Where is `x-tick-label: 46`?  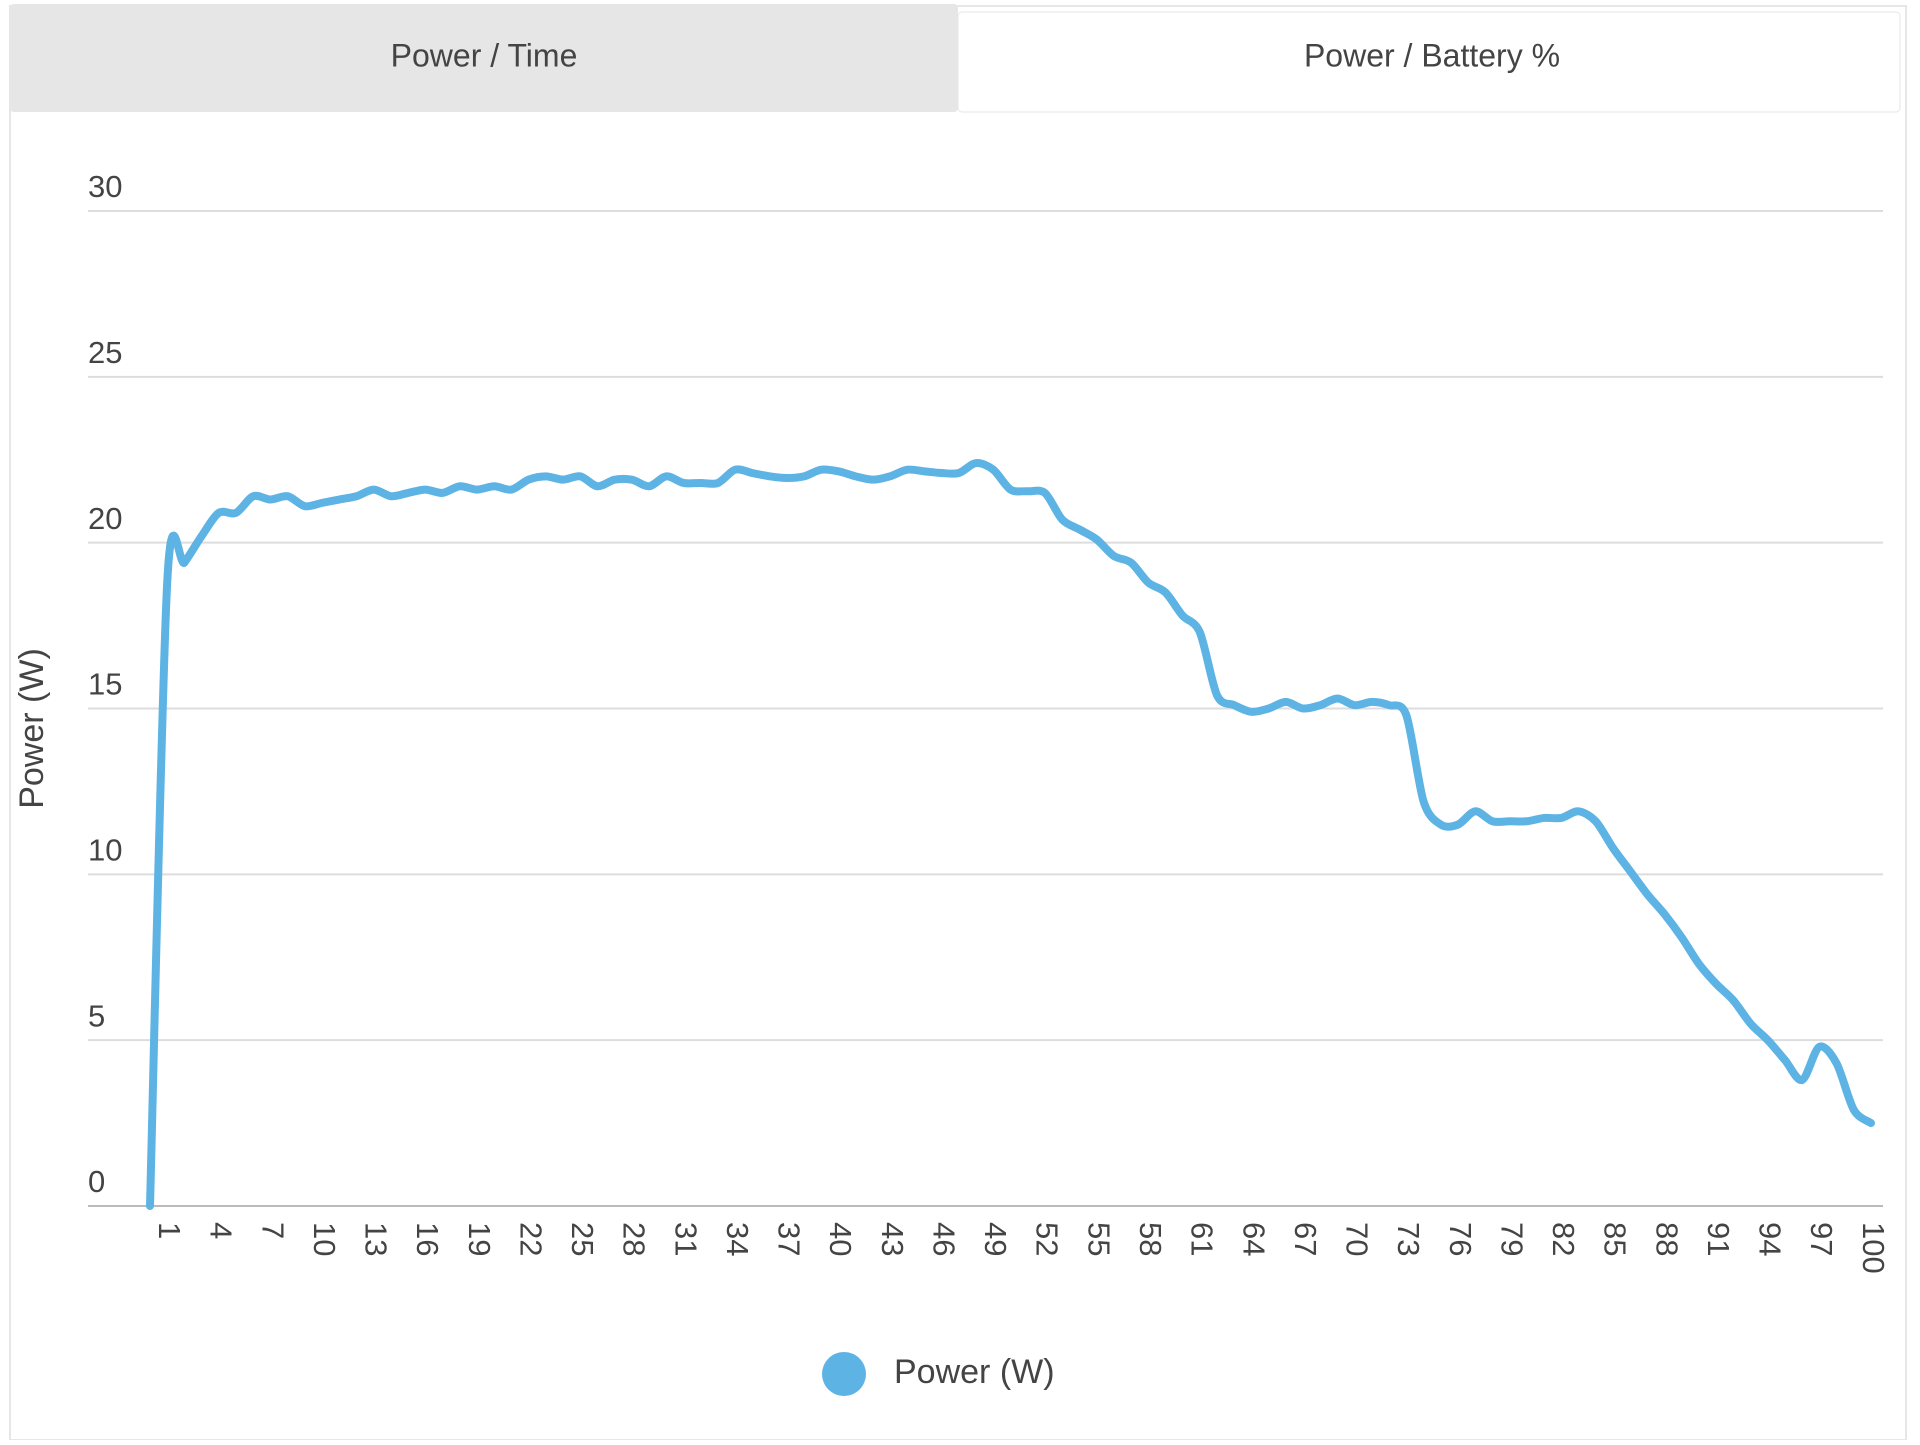
x-tick-label: 46 is located at coordinates (943, 1239).